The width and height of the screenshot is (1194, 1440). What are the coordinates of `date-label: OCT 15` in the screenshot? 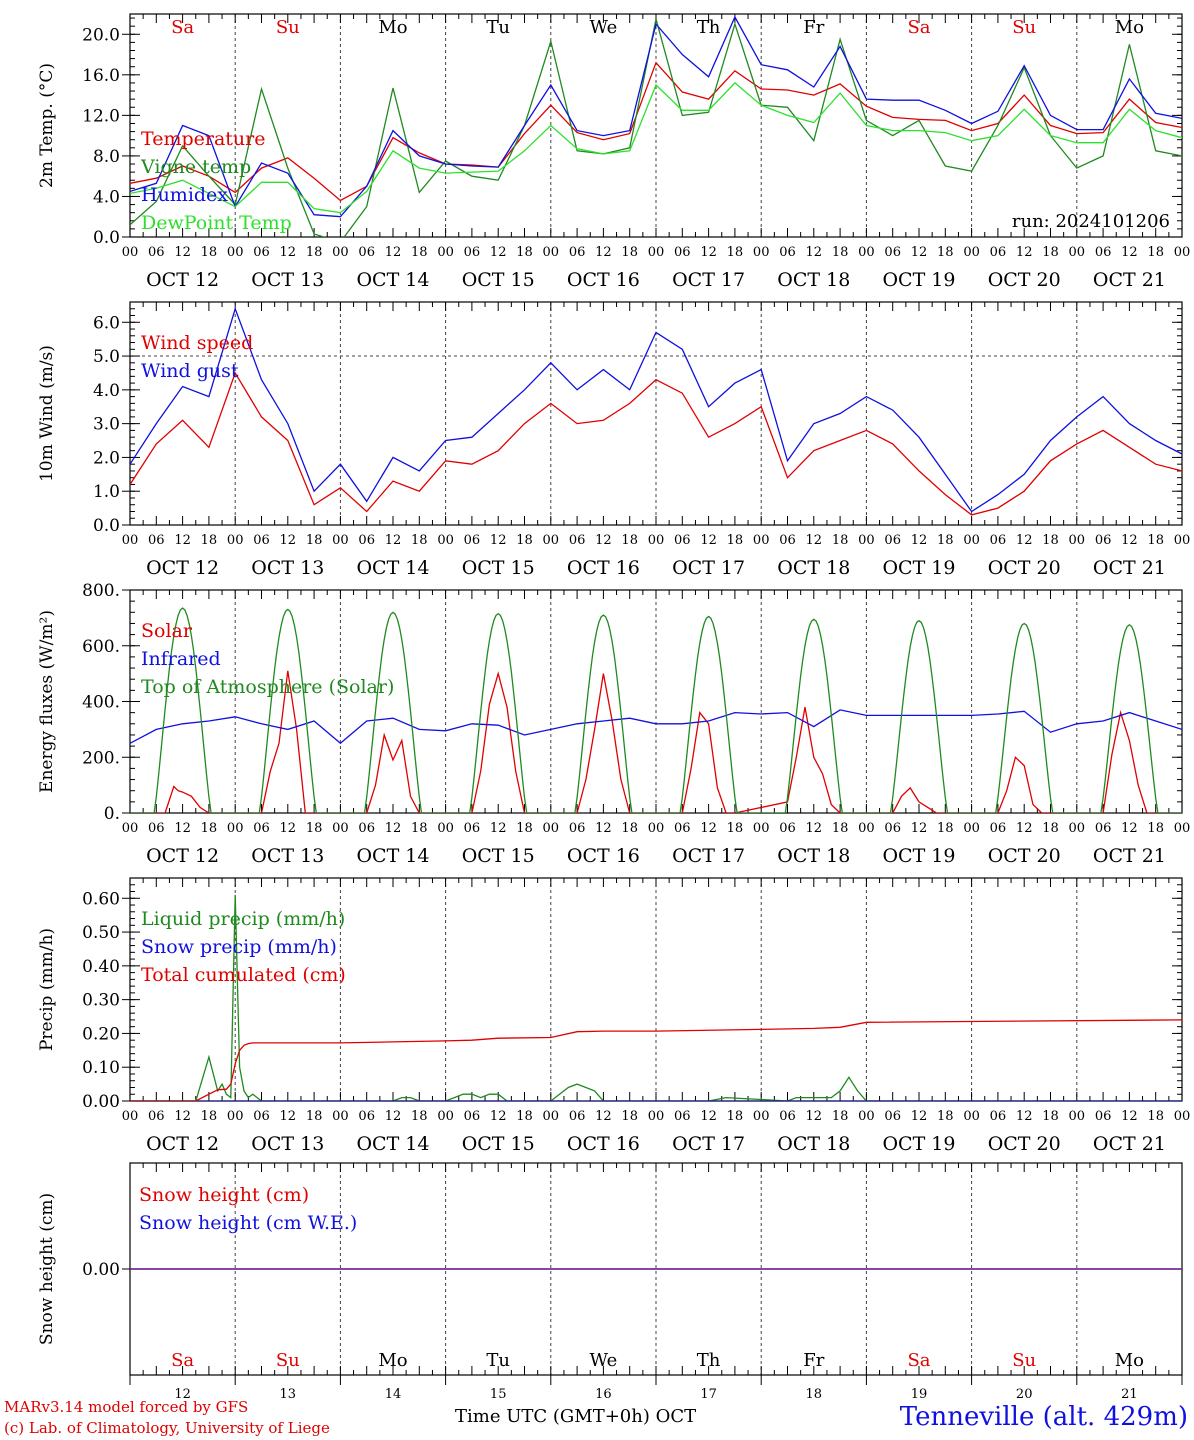 It's located at (498, 280).